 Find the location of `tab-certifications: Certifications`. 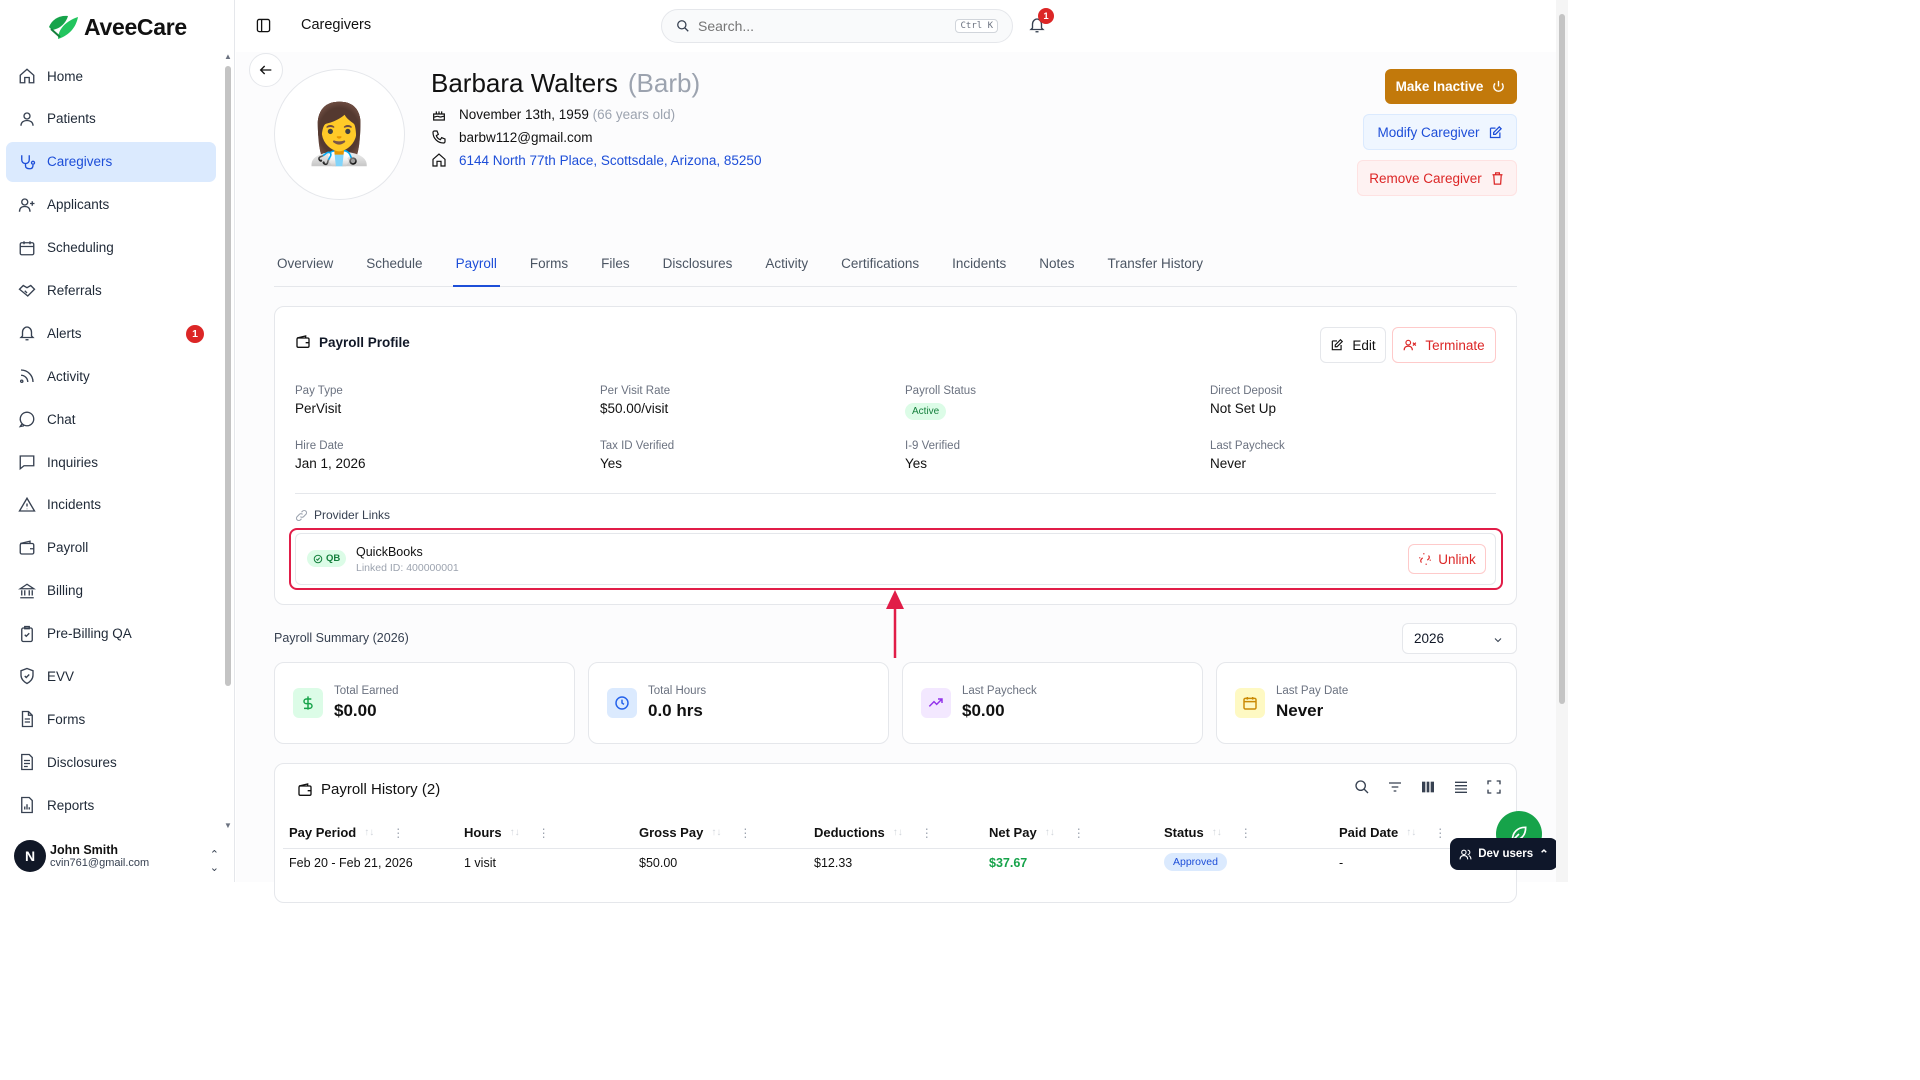

tab-certifications: Certifications is located at coordinates (880, 263).